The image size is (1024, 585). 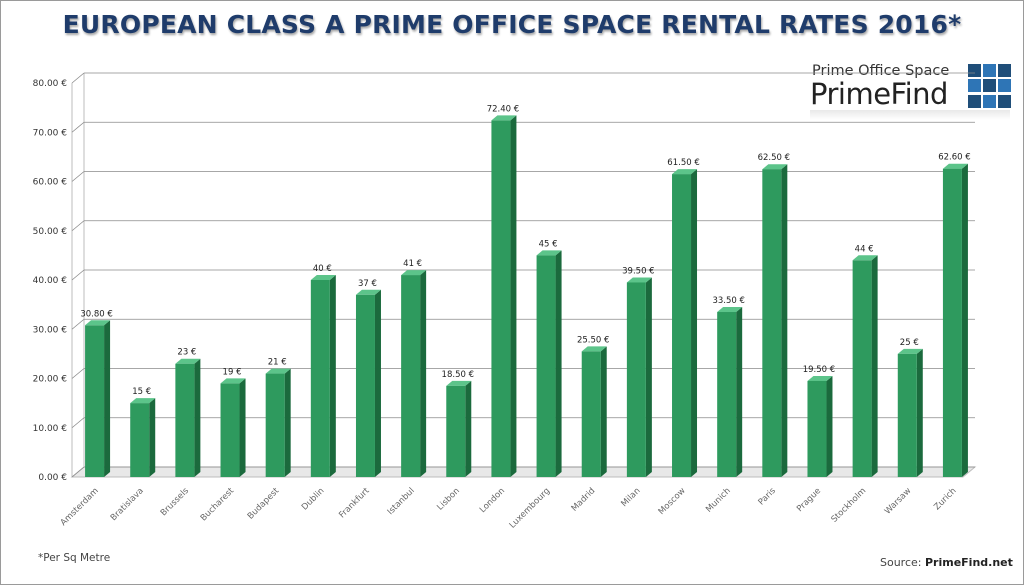 What do you see at coordinates (74, 558) in the screenshot?
I see `footnote: *Per Sq Metre` at bounding box center [74, 558].